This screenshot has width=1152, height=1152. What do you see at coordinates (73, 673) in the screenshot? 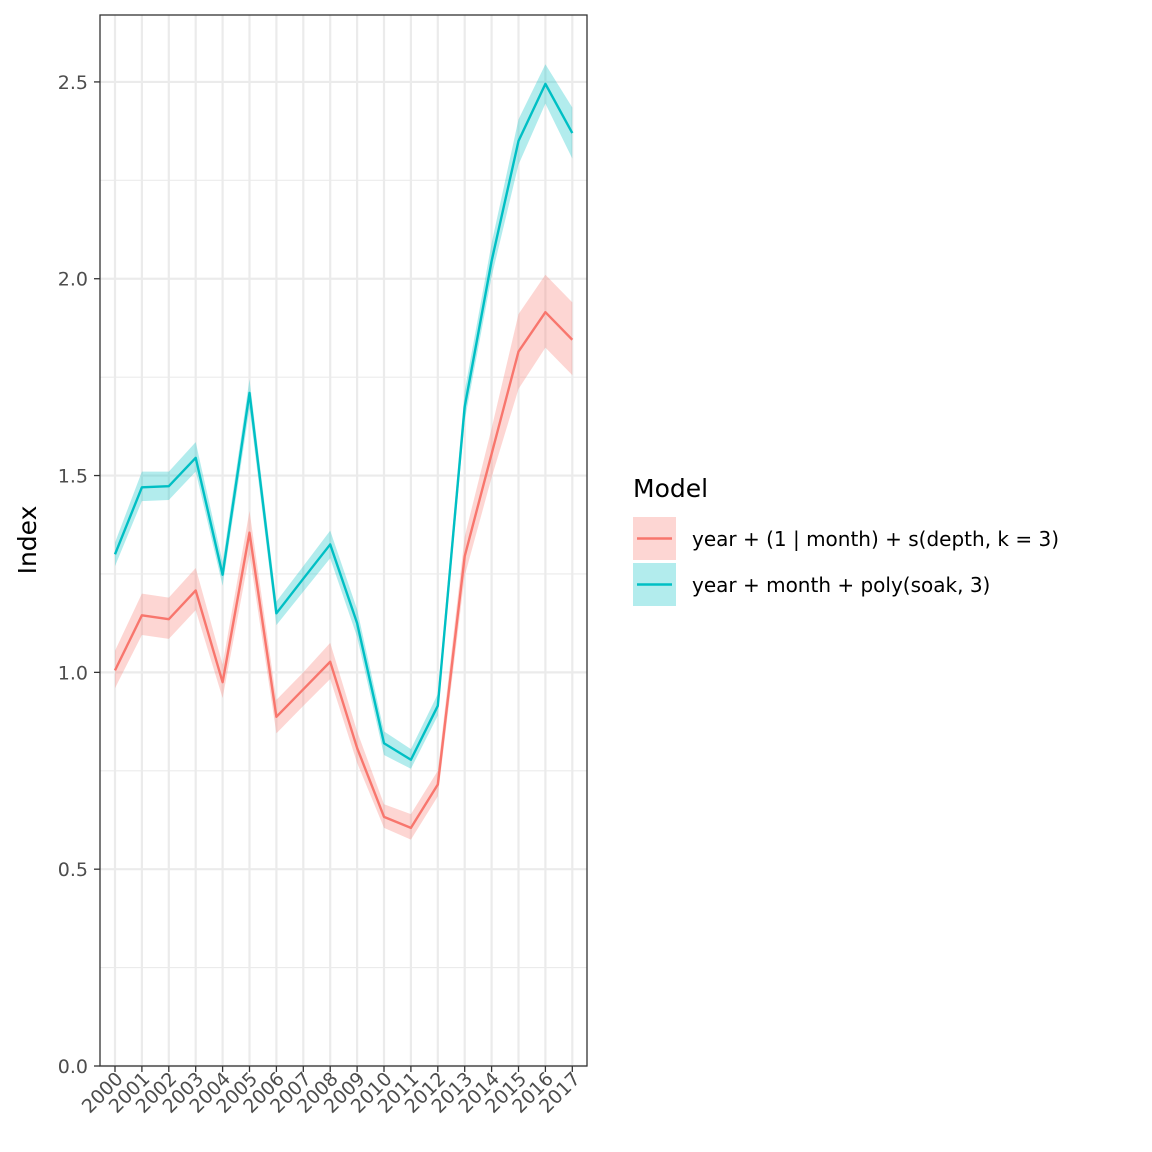
I see `y-tick-label: 1.0` at bounding box center [73, 673].